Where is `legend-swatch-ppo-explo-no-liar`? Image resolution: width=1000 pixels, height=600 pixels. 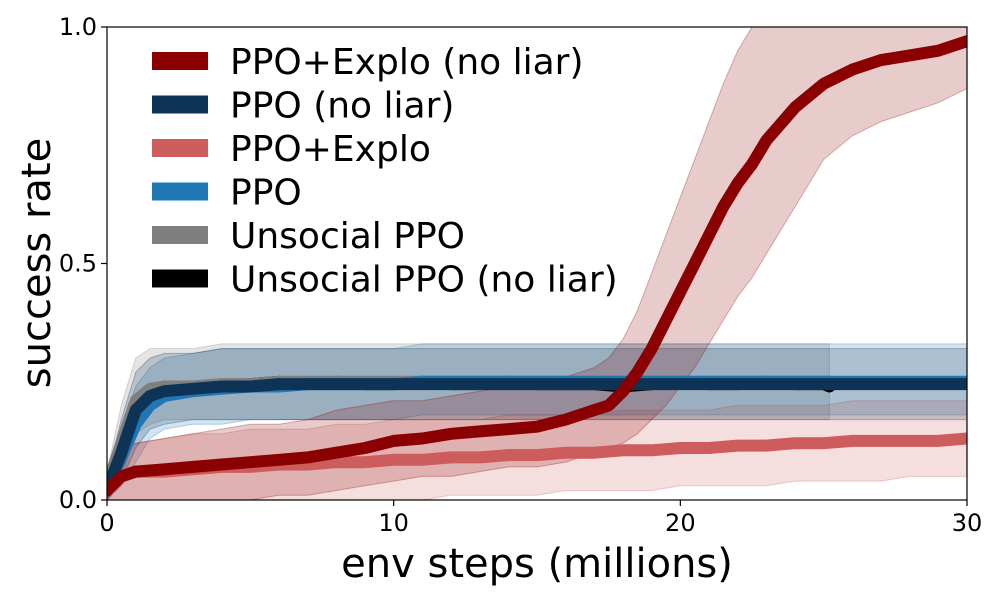
legend-swatch-ppo-explo-no-liar is located at coordinates (180, 61).